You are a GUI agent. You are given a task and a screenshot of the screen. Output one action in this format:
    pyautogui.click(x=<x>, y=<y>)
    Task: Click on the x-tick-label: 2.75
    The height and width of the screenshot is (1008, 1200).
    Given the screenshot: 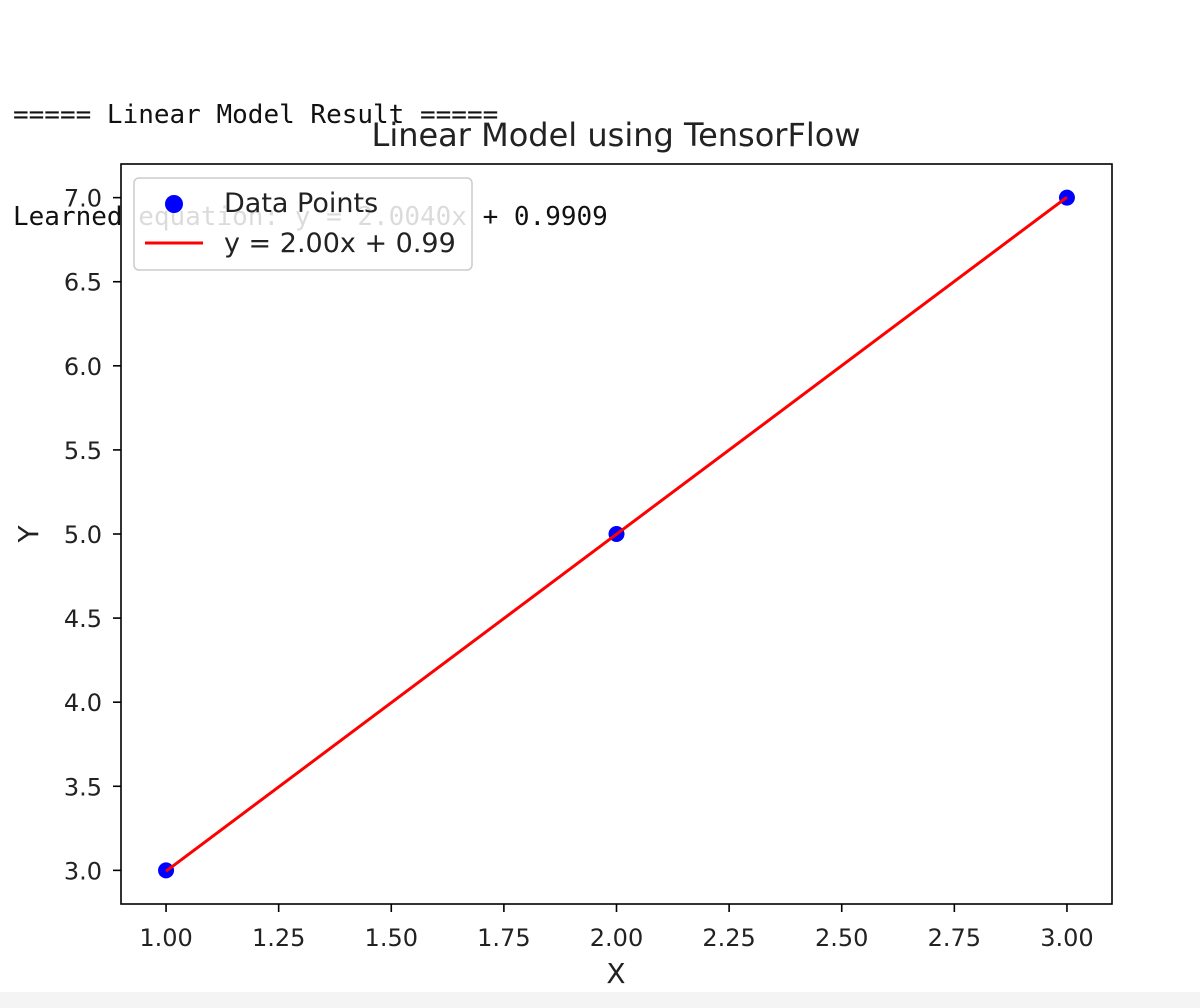 What is the action you would take?
    pyautogui.click(x=954, y=938)
    